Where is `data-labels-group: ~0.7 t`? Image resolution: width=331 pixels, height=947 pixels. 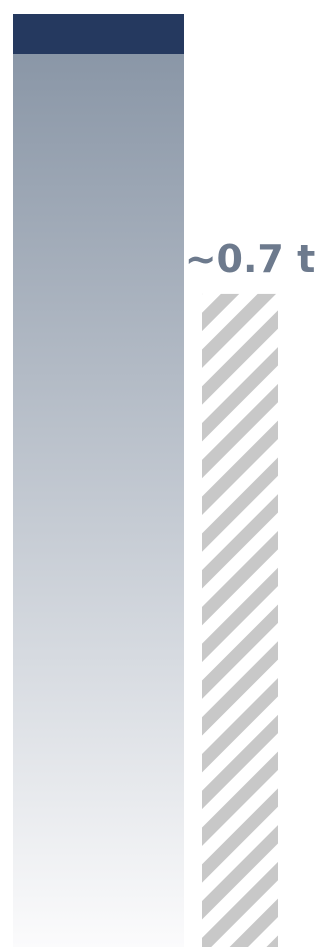 data-labels-group: ~0.7 t is located at coordinates (250, 259).